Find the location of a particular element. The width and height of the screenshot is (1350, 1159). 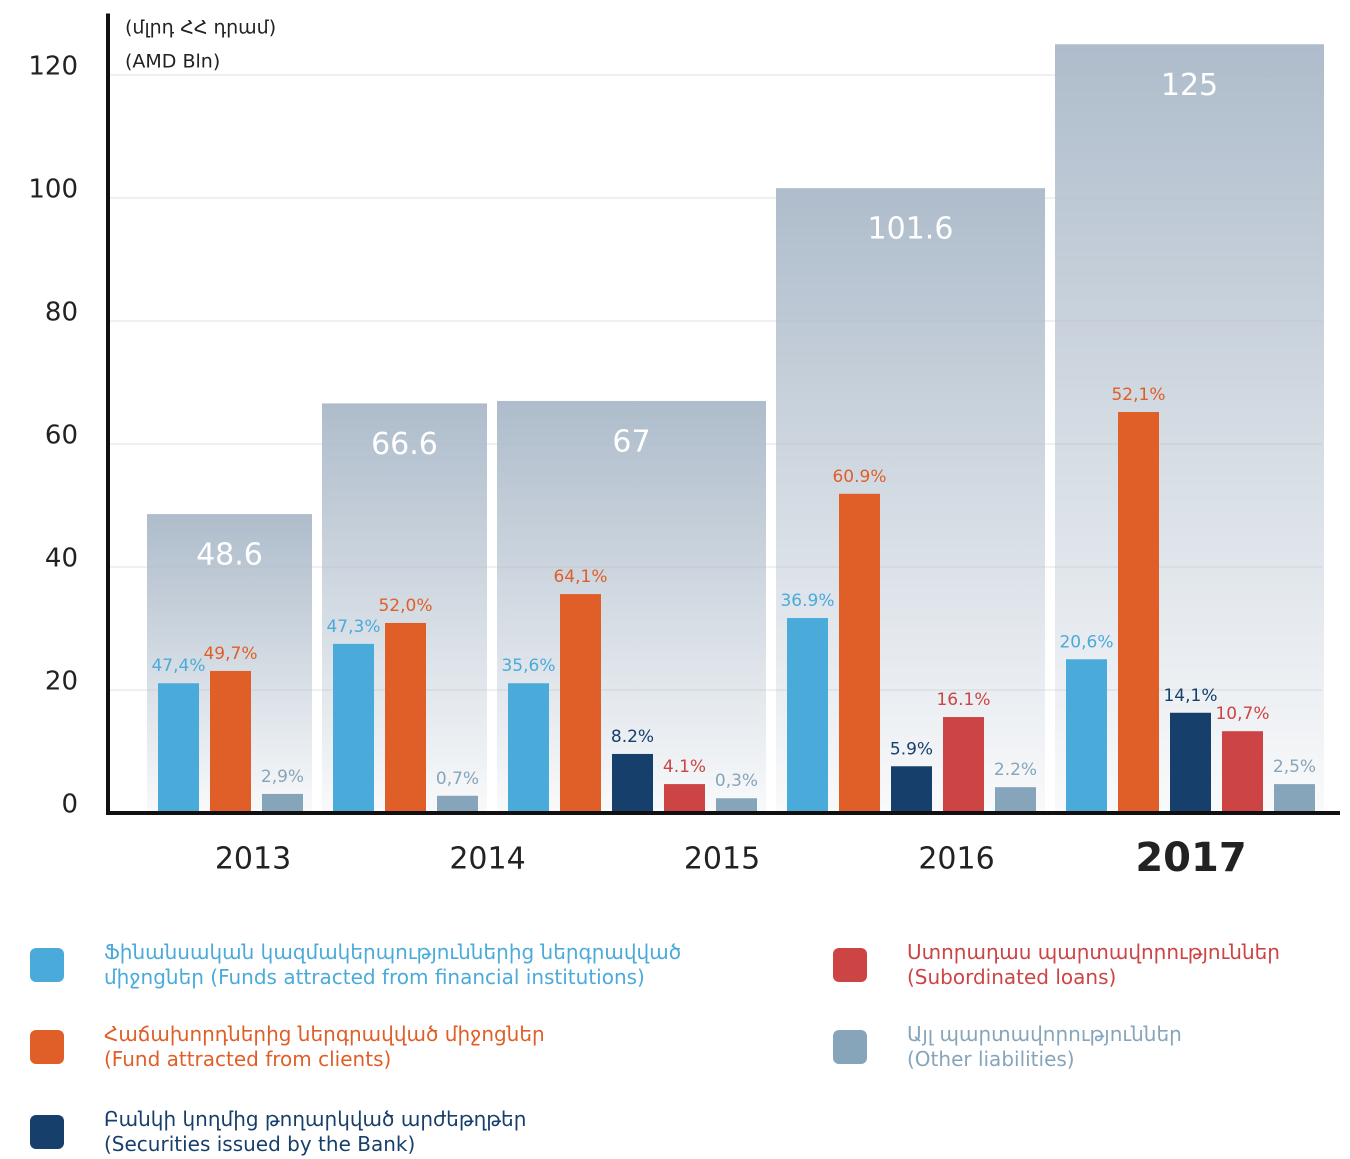

y-tick-label: 20 is located at coordinates (61, 682).